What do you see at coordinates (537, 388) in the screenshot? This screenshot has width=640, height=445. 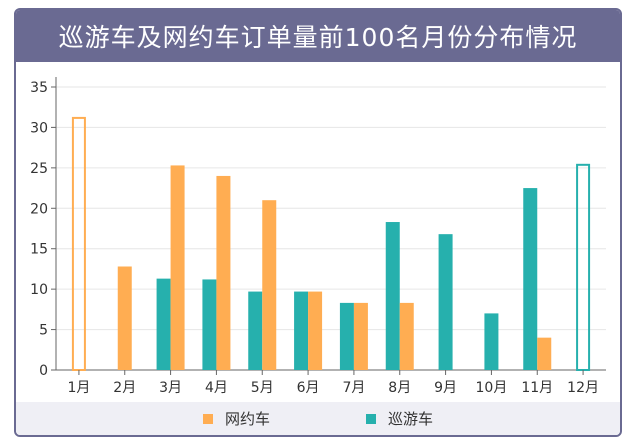 I see `x-tick-label: 11月` at bounding box center [537, 388].